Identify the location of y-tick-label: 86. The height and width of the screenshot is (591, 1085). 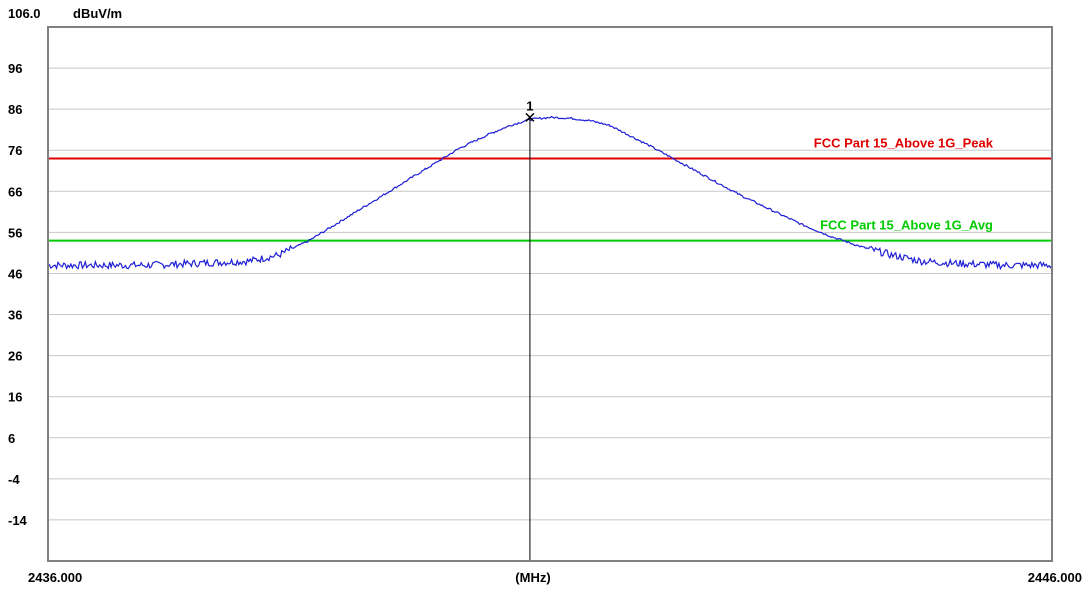
(15, 109).